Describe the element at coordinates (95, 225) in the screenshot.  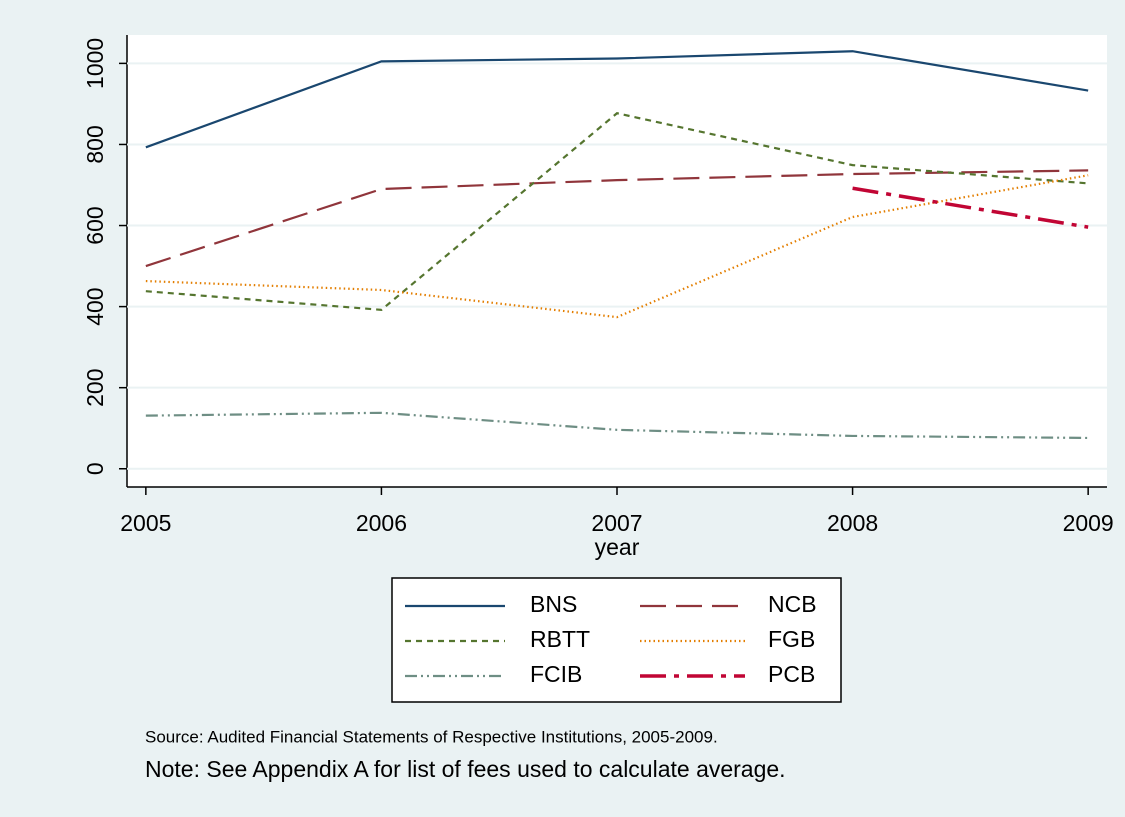
I see `y-tick-label: 600` at that location.